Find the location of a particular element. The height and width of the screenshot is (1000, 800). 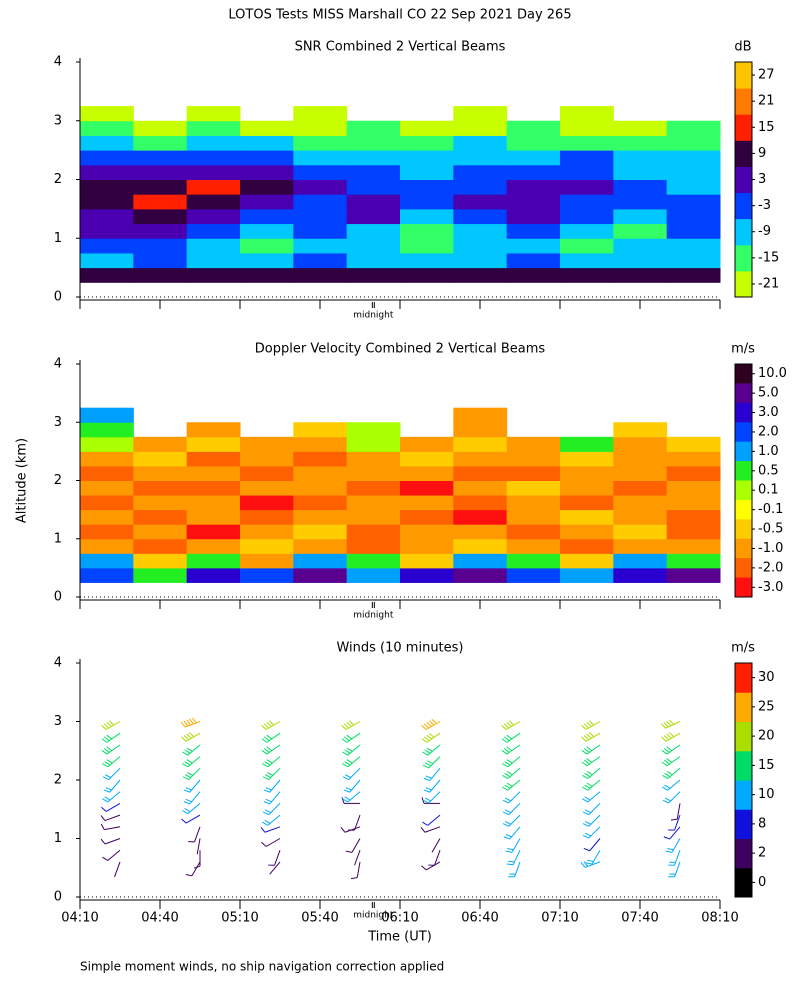

colorbar-tick-label: 15 is located at coordinates (766, 765).